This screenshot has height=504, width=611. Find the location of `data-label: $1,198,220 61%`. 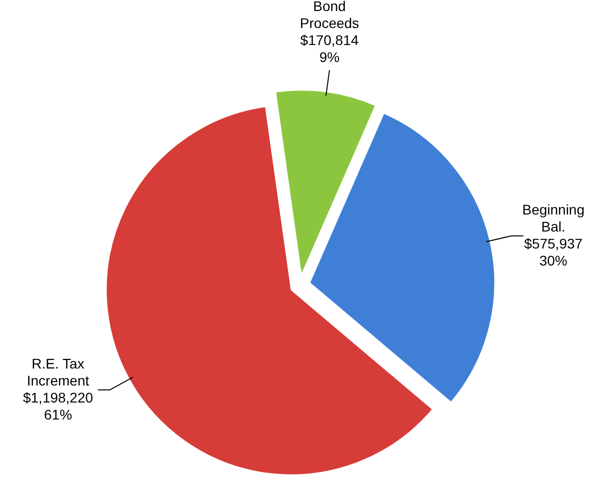

data-label: $1,198,220 61% is located at coordinates (58, 405).